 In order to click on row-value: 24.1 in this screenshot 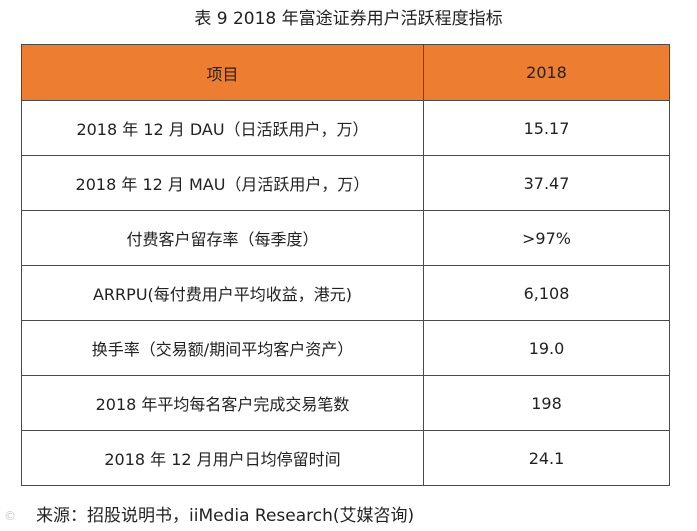, I will do `click(546, 458)`.